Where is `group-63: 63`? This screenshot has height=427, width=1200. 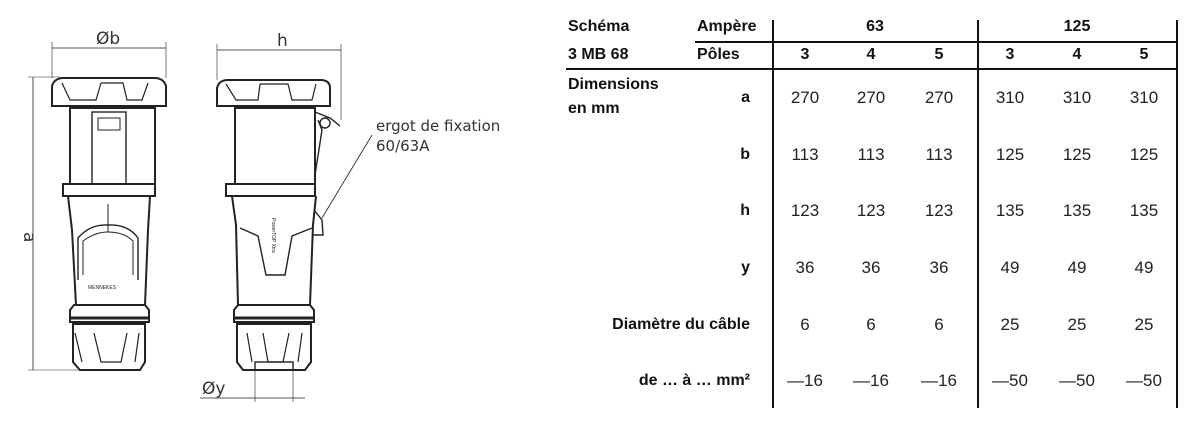
group-63: 63 is located at coordinates (875, 26).